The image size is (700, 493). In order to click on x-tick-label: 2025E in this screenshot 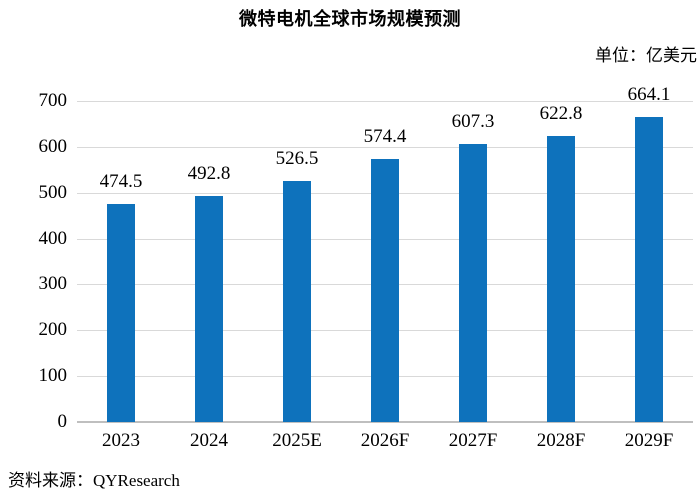, I will do `click(297, 440)`.